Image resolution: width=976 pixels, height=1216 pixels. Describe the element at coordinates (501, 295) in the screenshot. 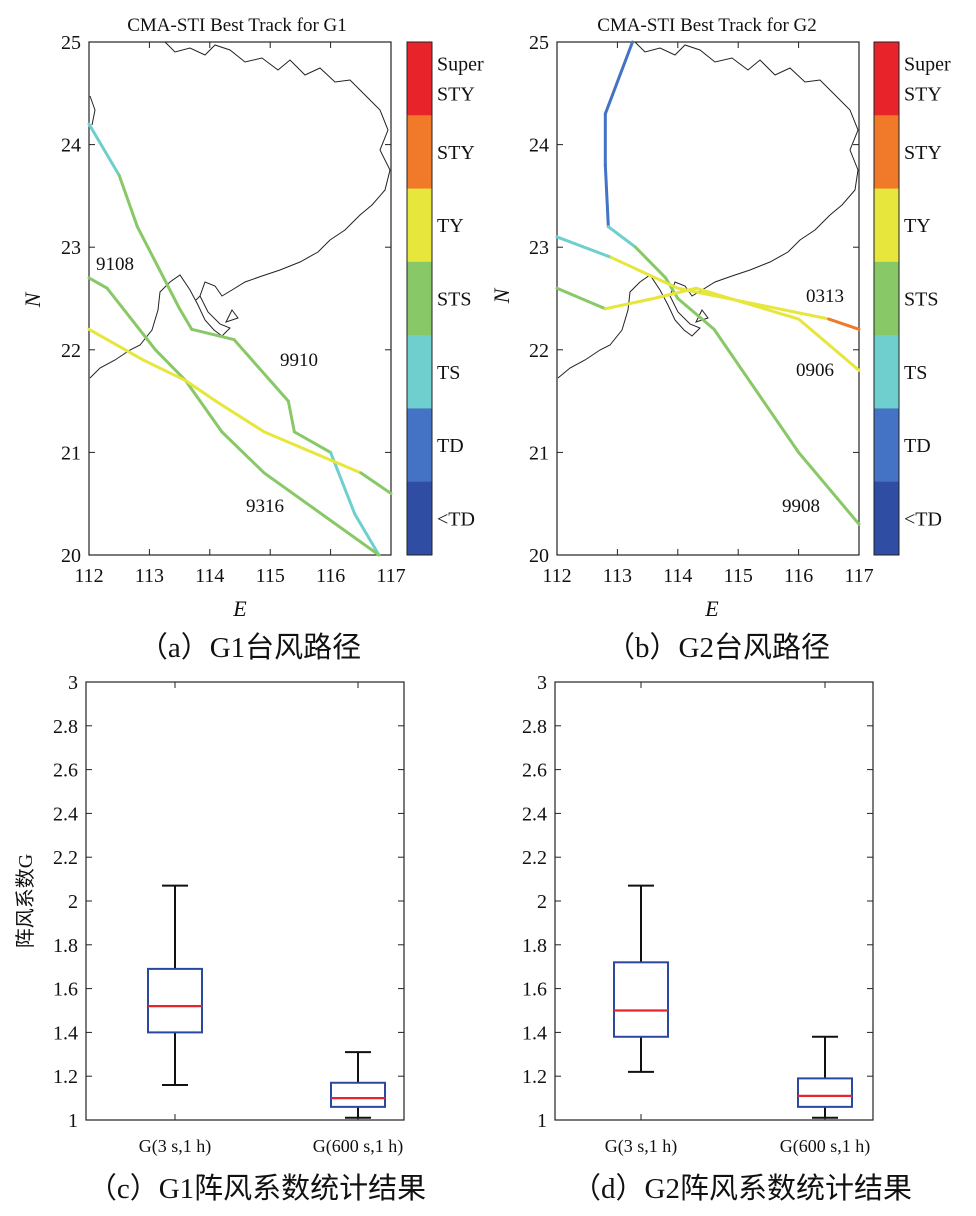

I see `y-axis-label: N` at that location.